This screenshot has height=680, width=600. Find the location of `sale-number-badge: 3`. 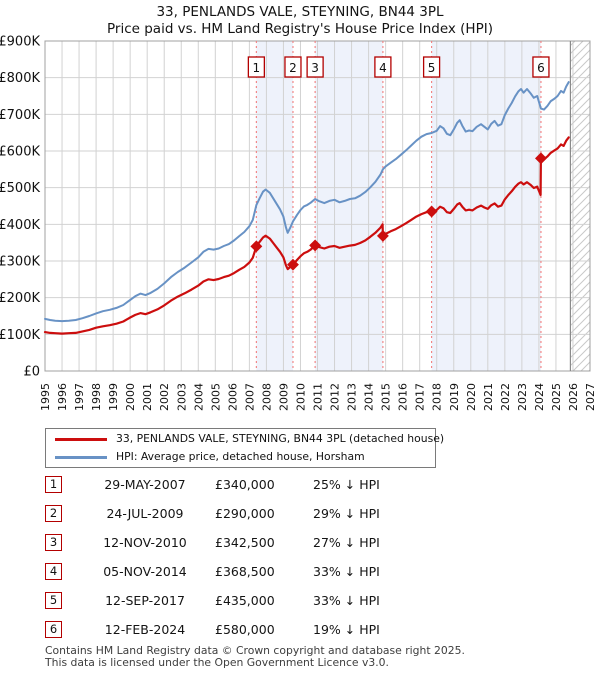

sale-number-badge: 3 is located at coordinates (53, 542).